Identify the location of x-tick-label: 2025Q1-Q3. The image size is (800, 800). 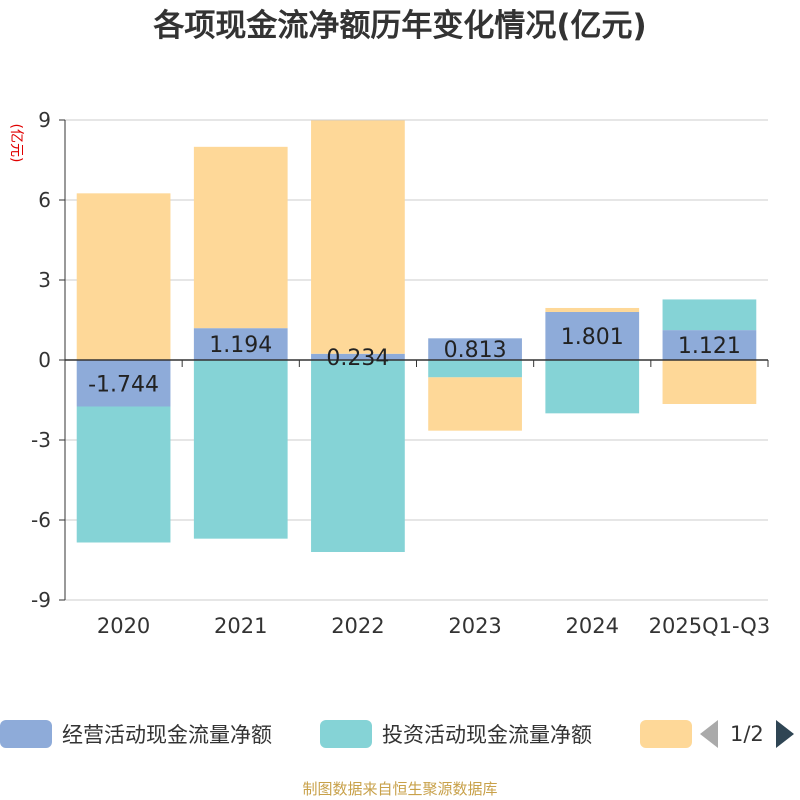
(710, 626).